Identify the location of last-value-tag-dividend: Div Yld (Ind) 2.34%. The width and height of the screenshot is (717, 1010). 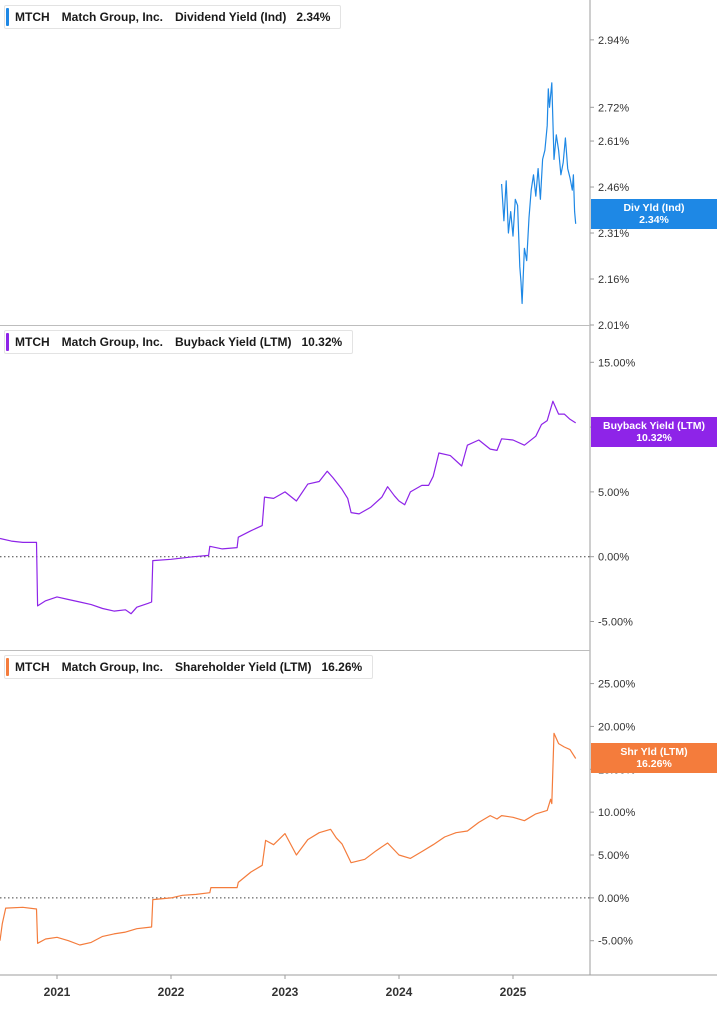
(654, 214).